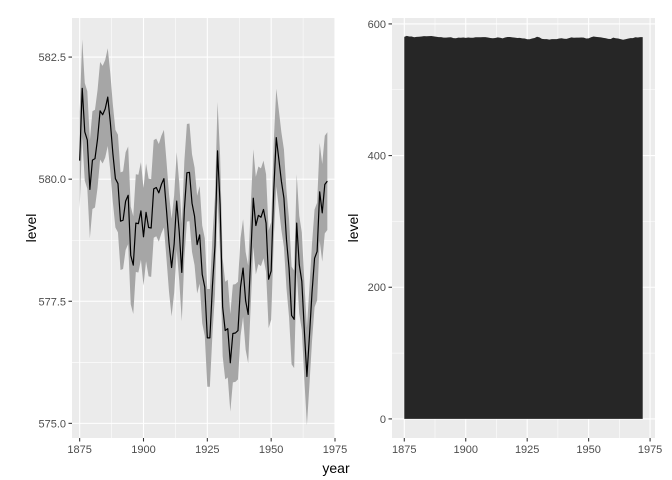  What do you see at coordinates (52, 180) in the screenshot?
I see `y-tick-label: 580.0` at bounding box center [52, 180].